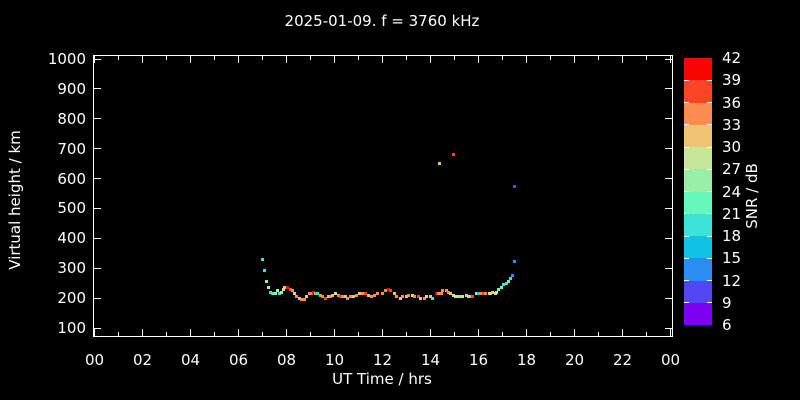  What do you see at coordinates (71, 178) in the screenshot?
I see `y-tick-label: 600` at bounding box center [71, 178].